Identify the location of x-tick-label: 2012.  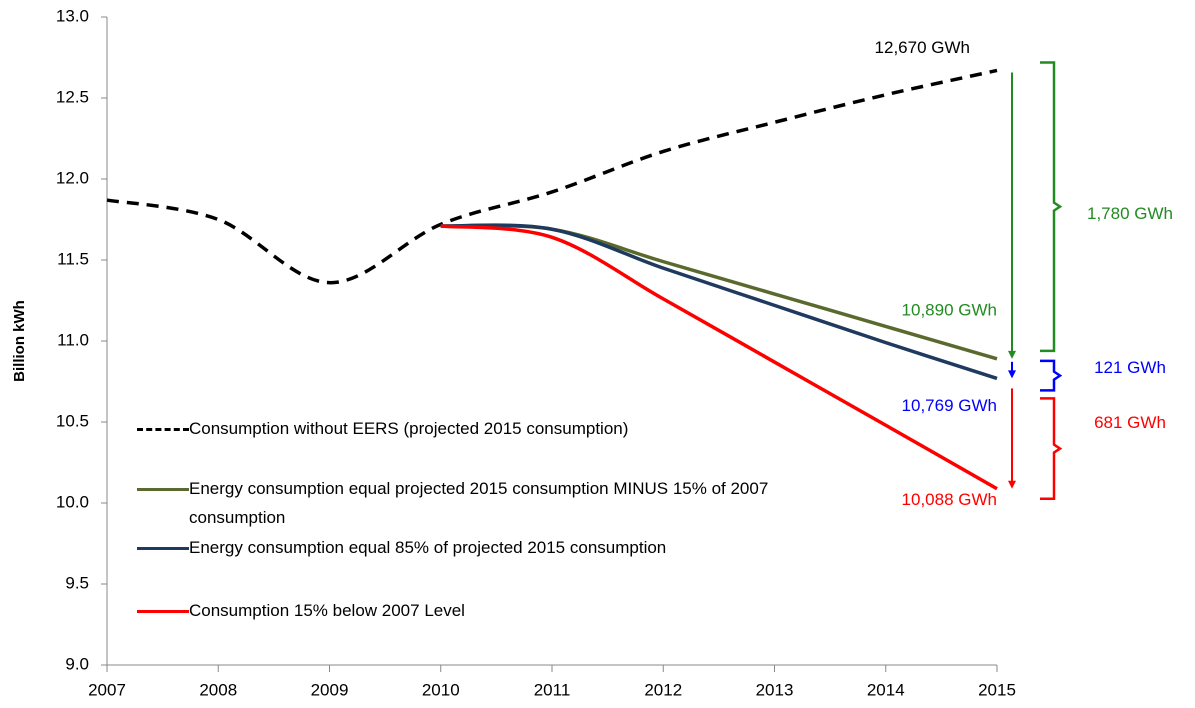
(663, 689).